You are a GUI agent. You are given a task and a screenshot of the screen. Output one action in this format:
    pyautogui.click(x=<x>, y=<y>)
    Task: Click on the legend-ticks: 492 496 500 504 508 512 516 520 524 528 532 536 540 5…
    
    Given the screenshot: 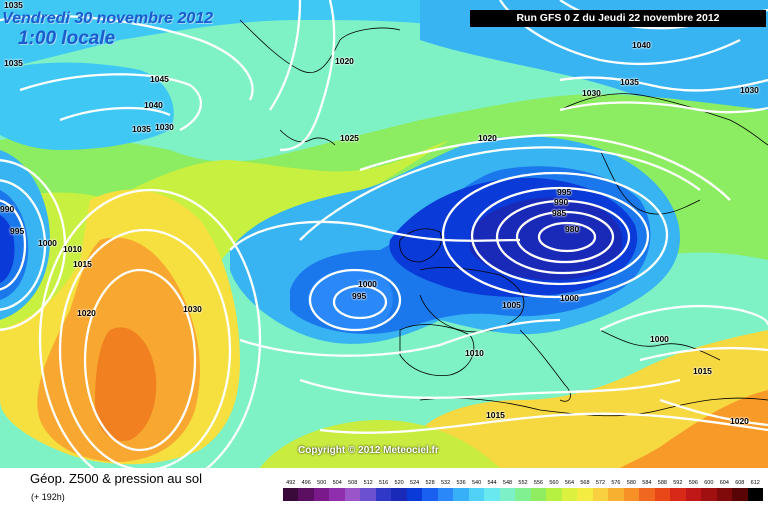 What is the action you would take?
    pyautogui.click(x=523, y=483)
    